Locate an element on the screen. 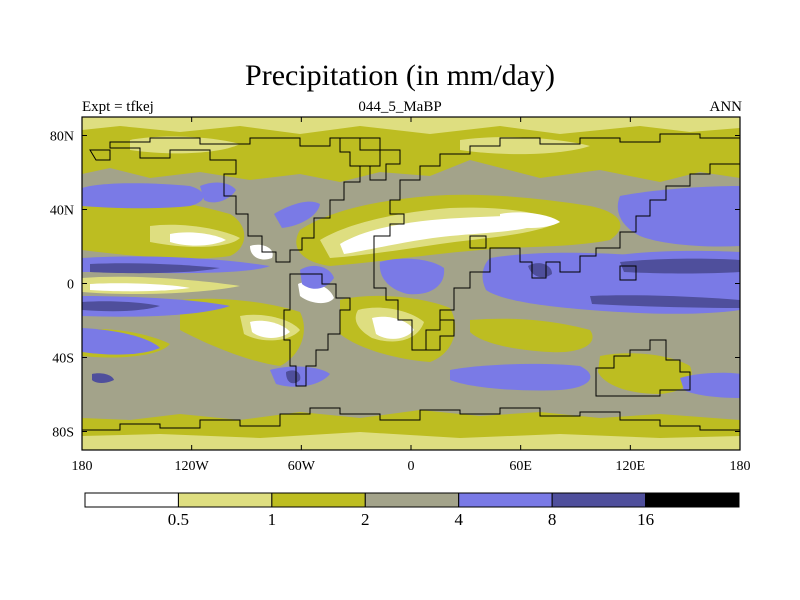 The image size is (800, 600). lon-tick-label: 120E is located at coordinates (631, 466).